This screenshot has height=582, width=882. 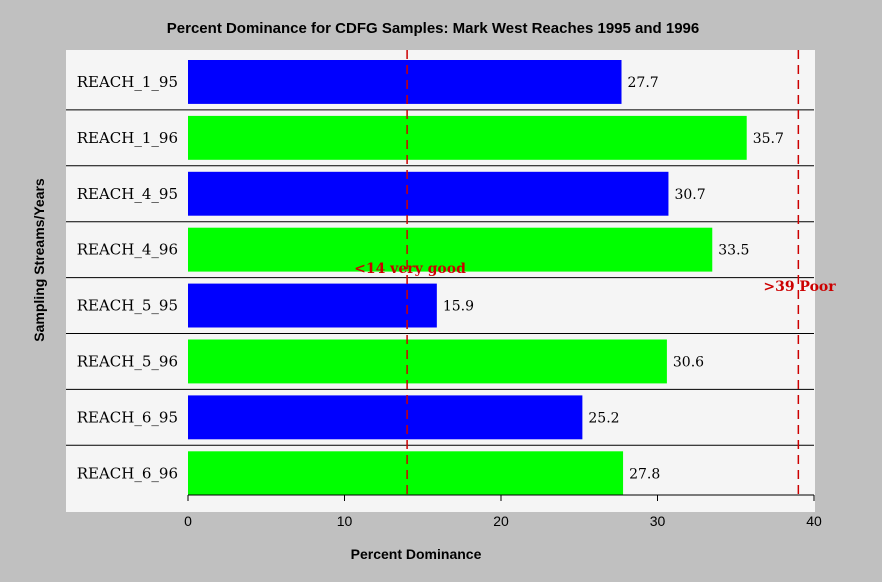 What do you see at coordinates (127, 417) in the screenshot?
I see `category-label: REACH_6_95` at bounding box center [127, 417].